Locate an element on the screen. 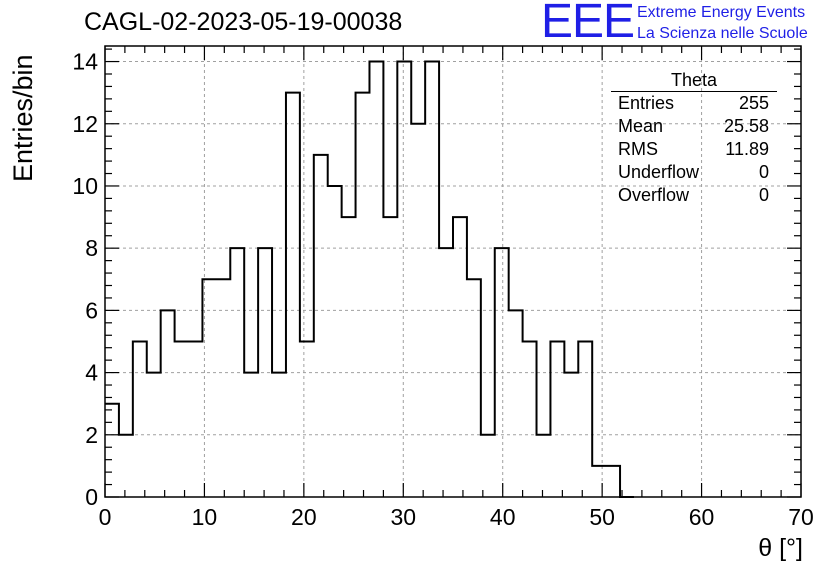  y-tick-label: 12 is located at coordinates (85, 124).